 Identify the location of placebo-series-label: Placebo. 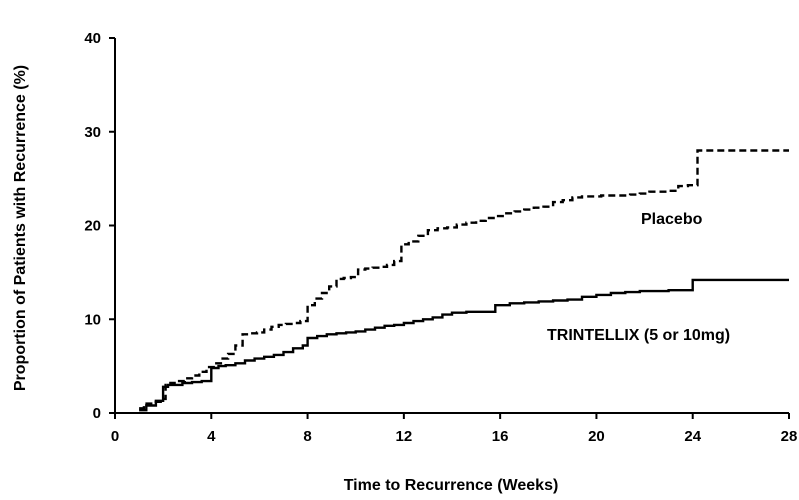
(672, 219).